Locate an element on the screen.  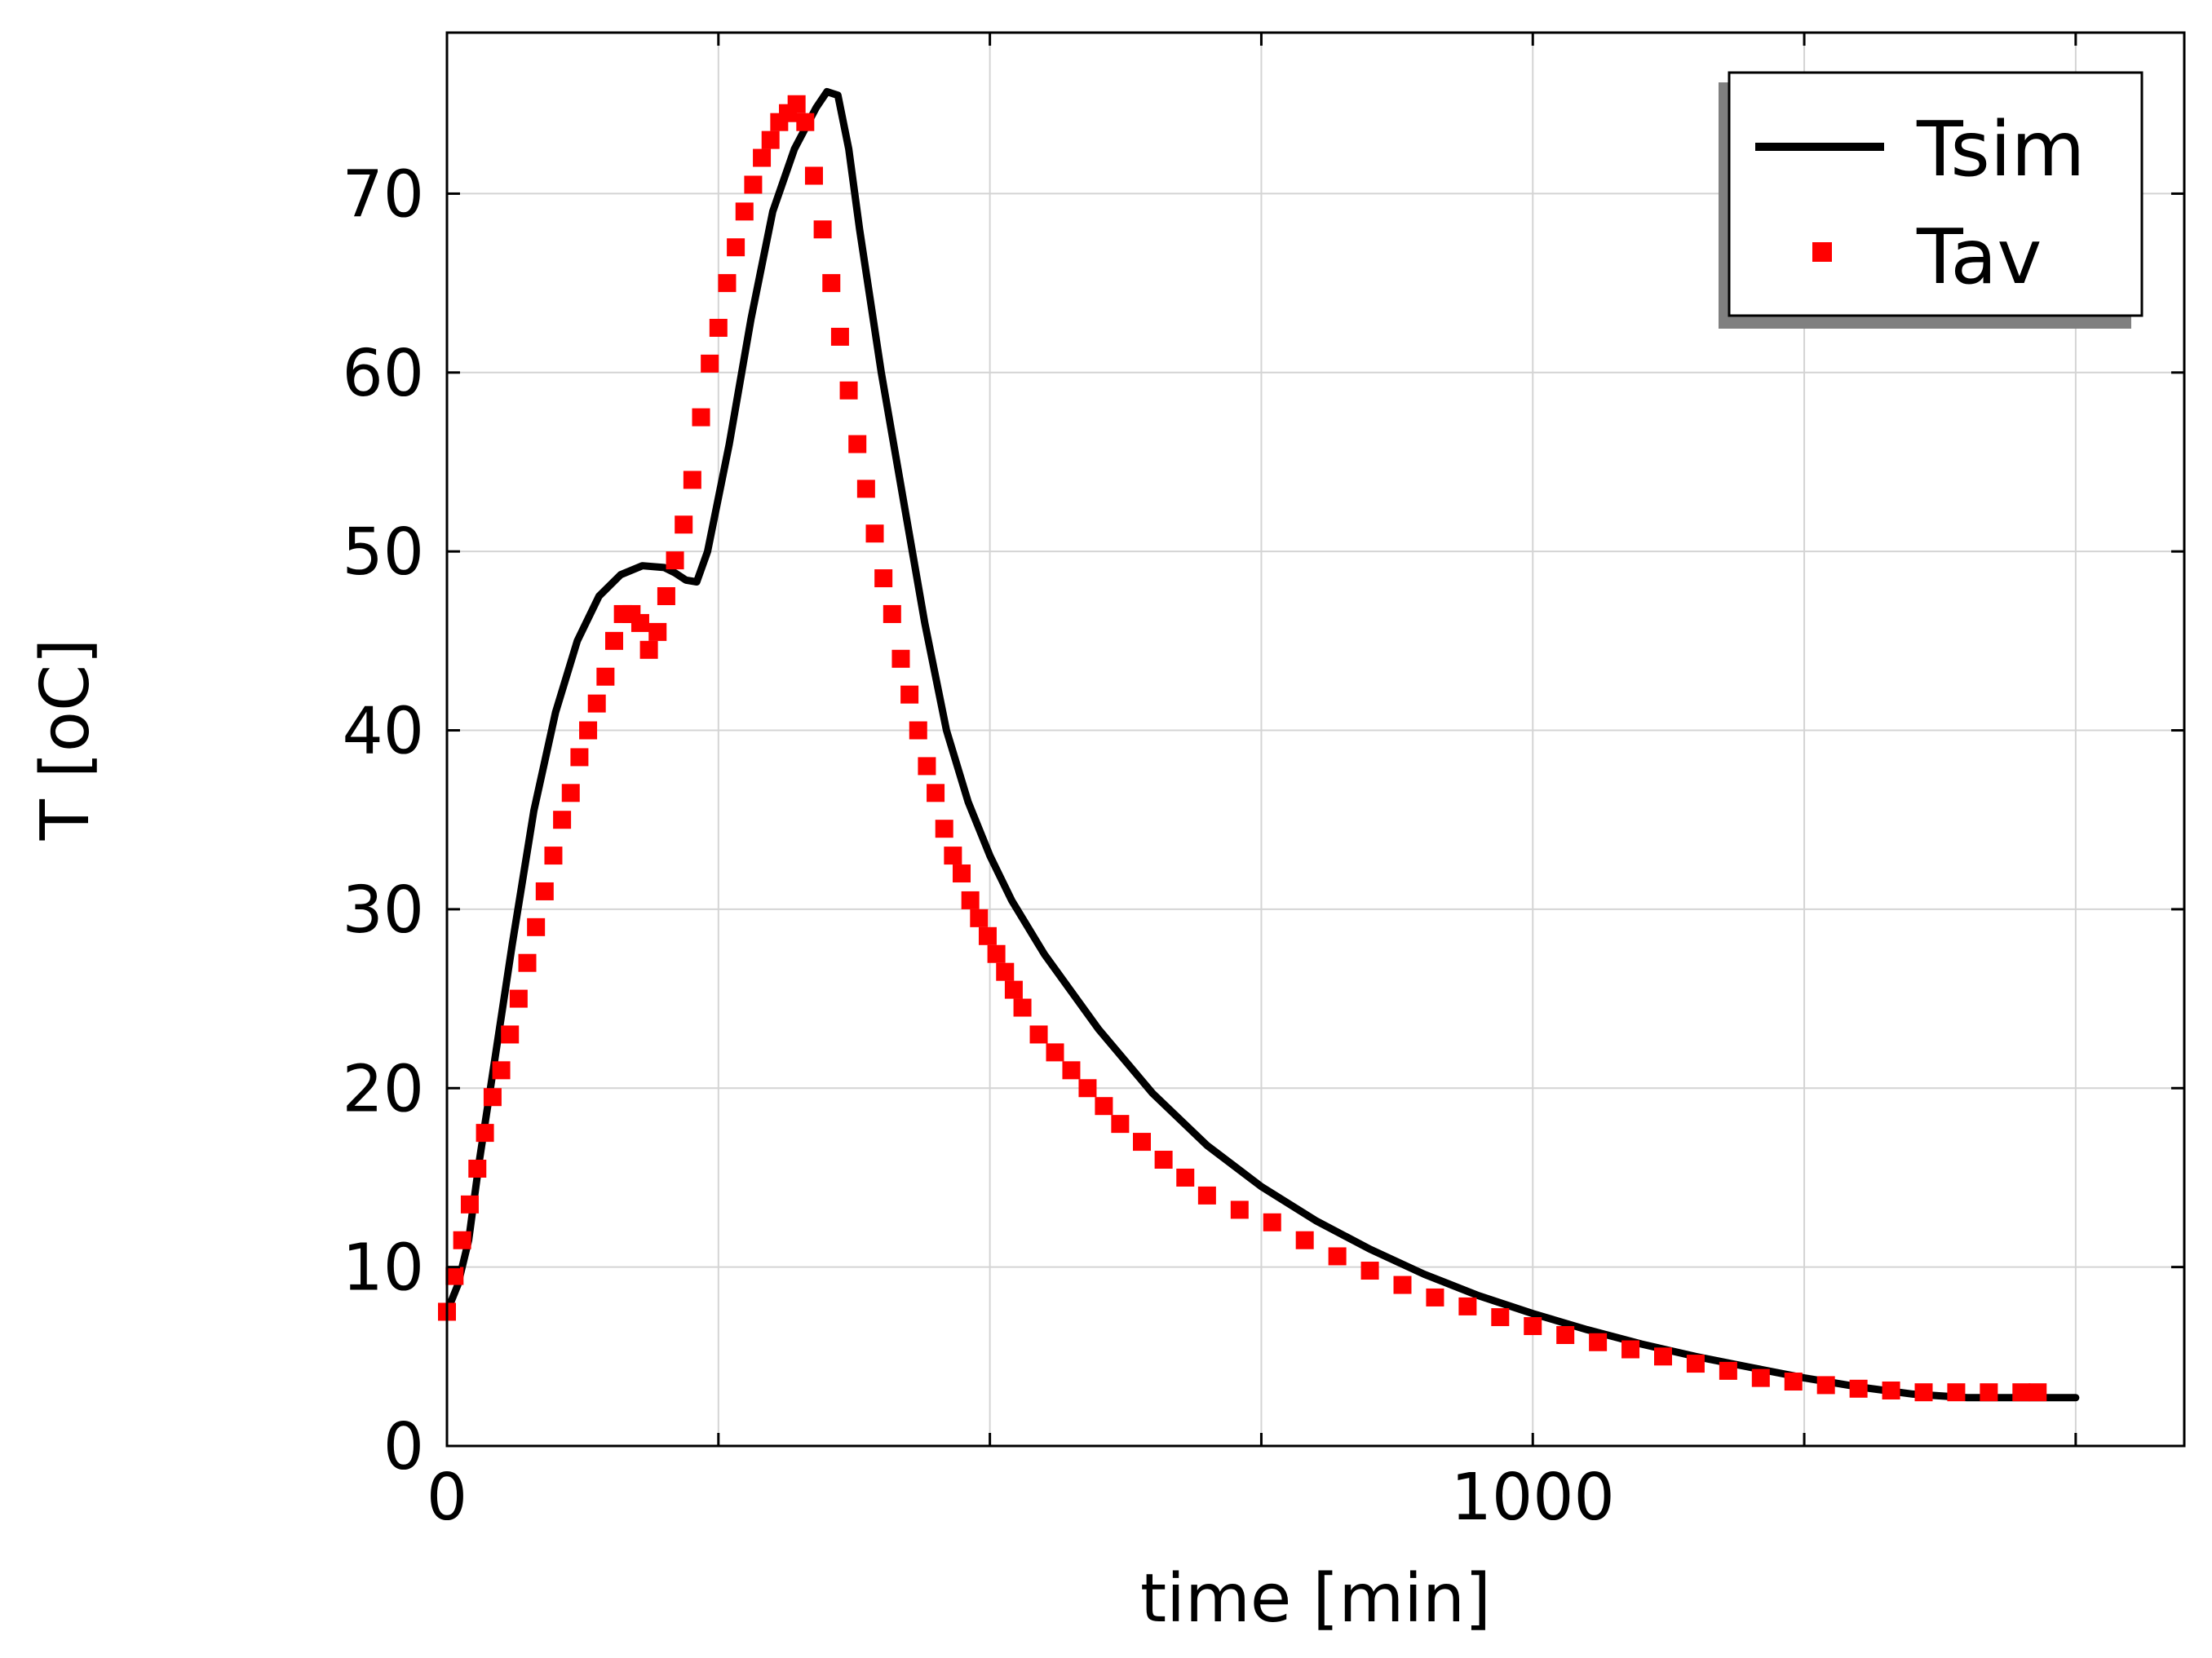
y-tick-label: 40 is located at coordinates (383, 731).